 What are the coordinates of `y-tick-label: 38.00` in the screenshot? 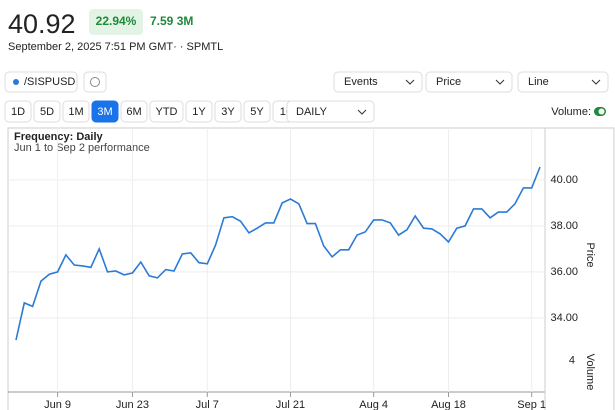 It's located at (564, 226).